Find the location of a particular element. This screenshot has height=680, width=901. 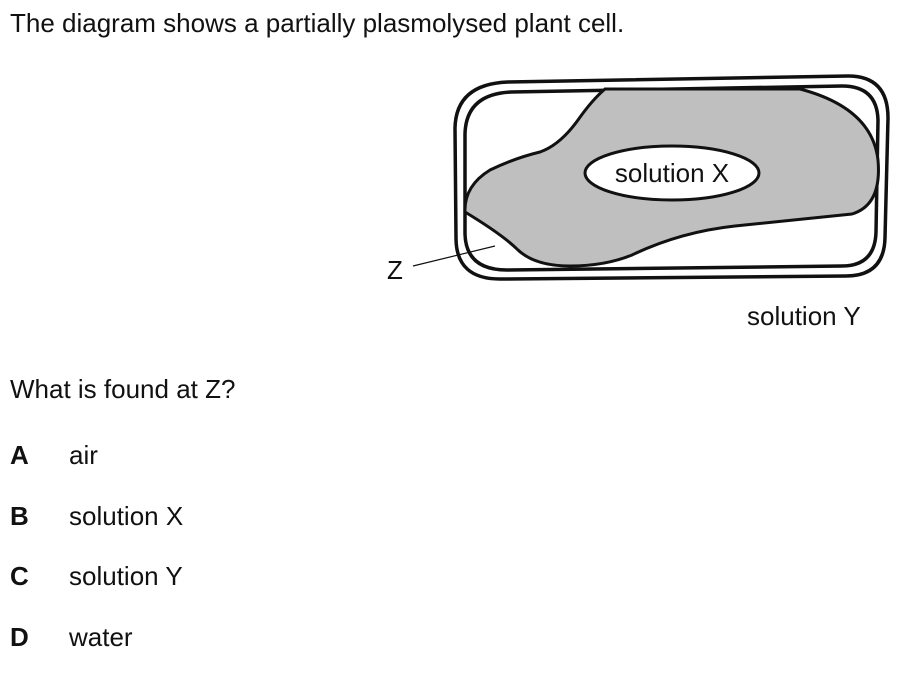

option-a: A air is located at coordinates (96, 468).